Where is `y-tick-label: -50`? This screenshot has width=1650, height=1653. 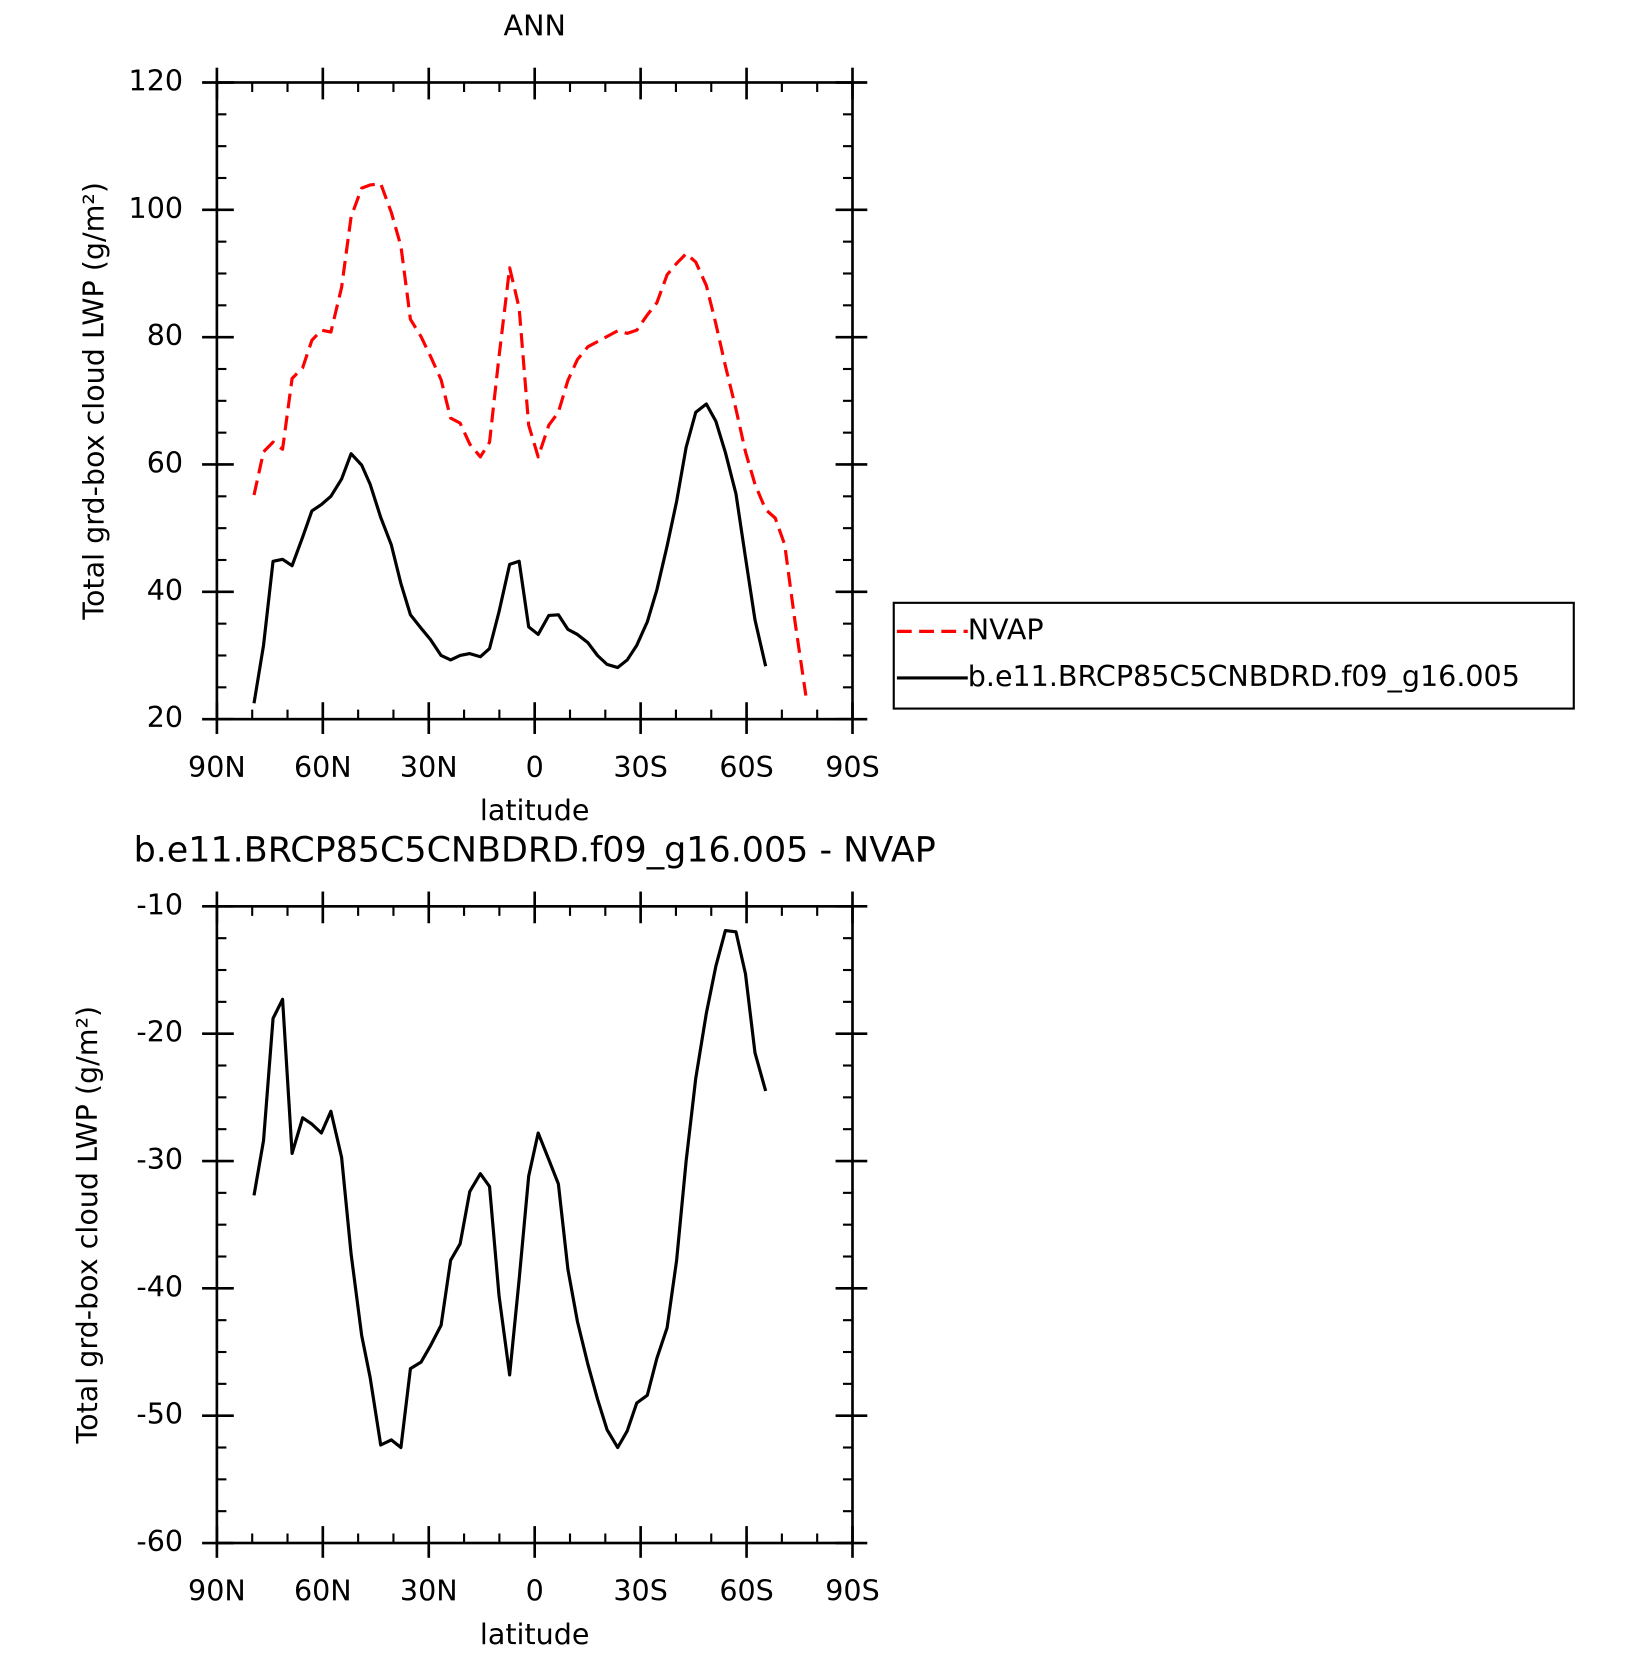
y-tick-label: -50 is located at coordinates (159, 1414).